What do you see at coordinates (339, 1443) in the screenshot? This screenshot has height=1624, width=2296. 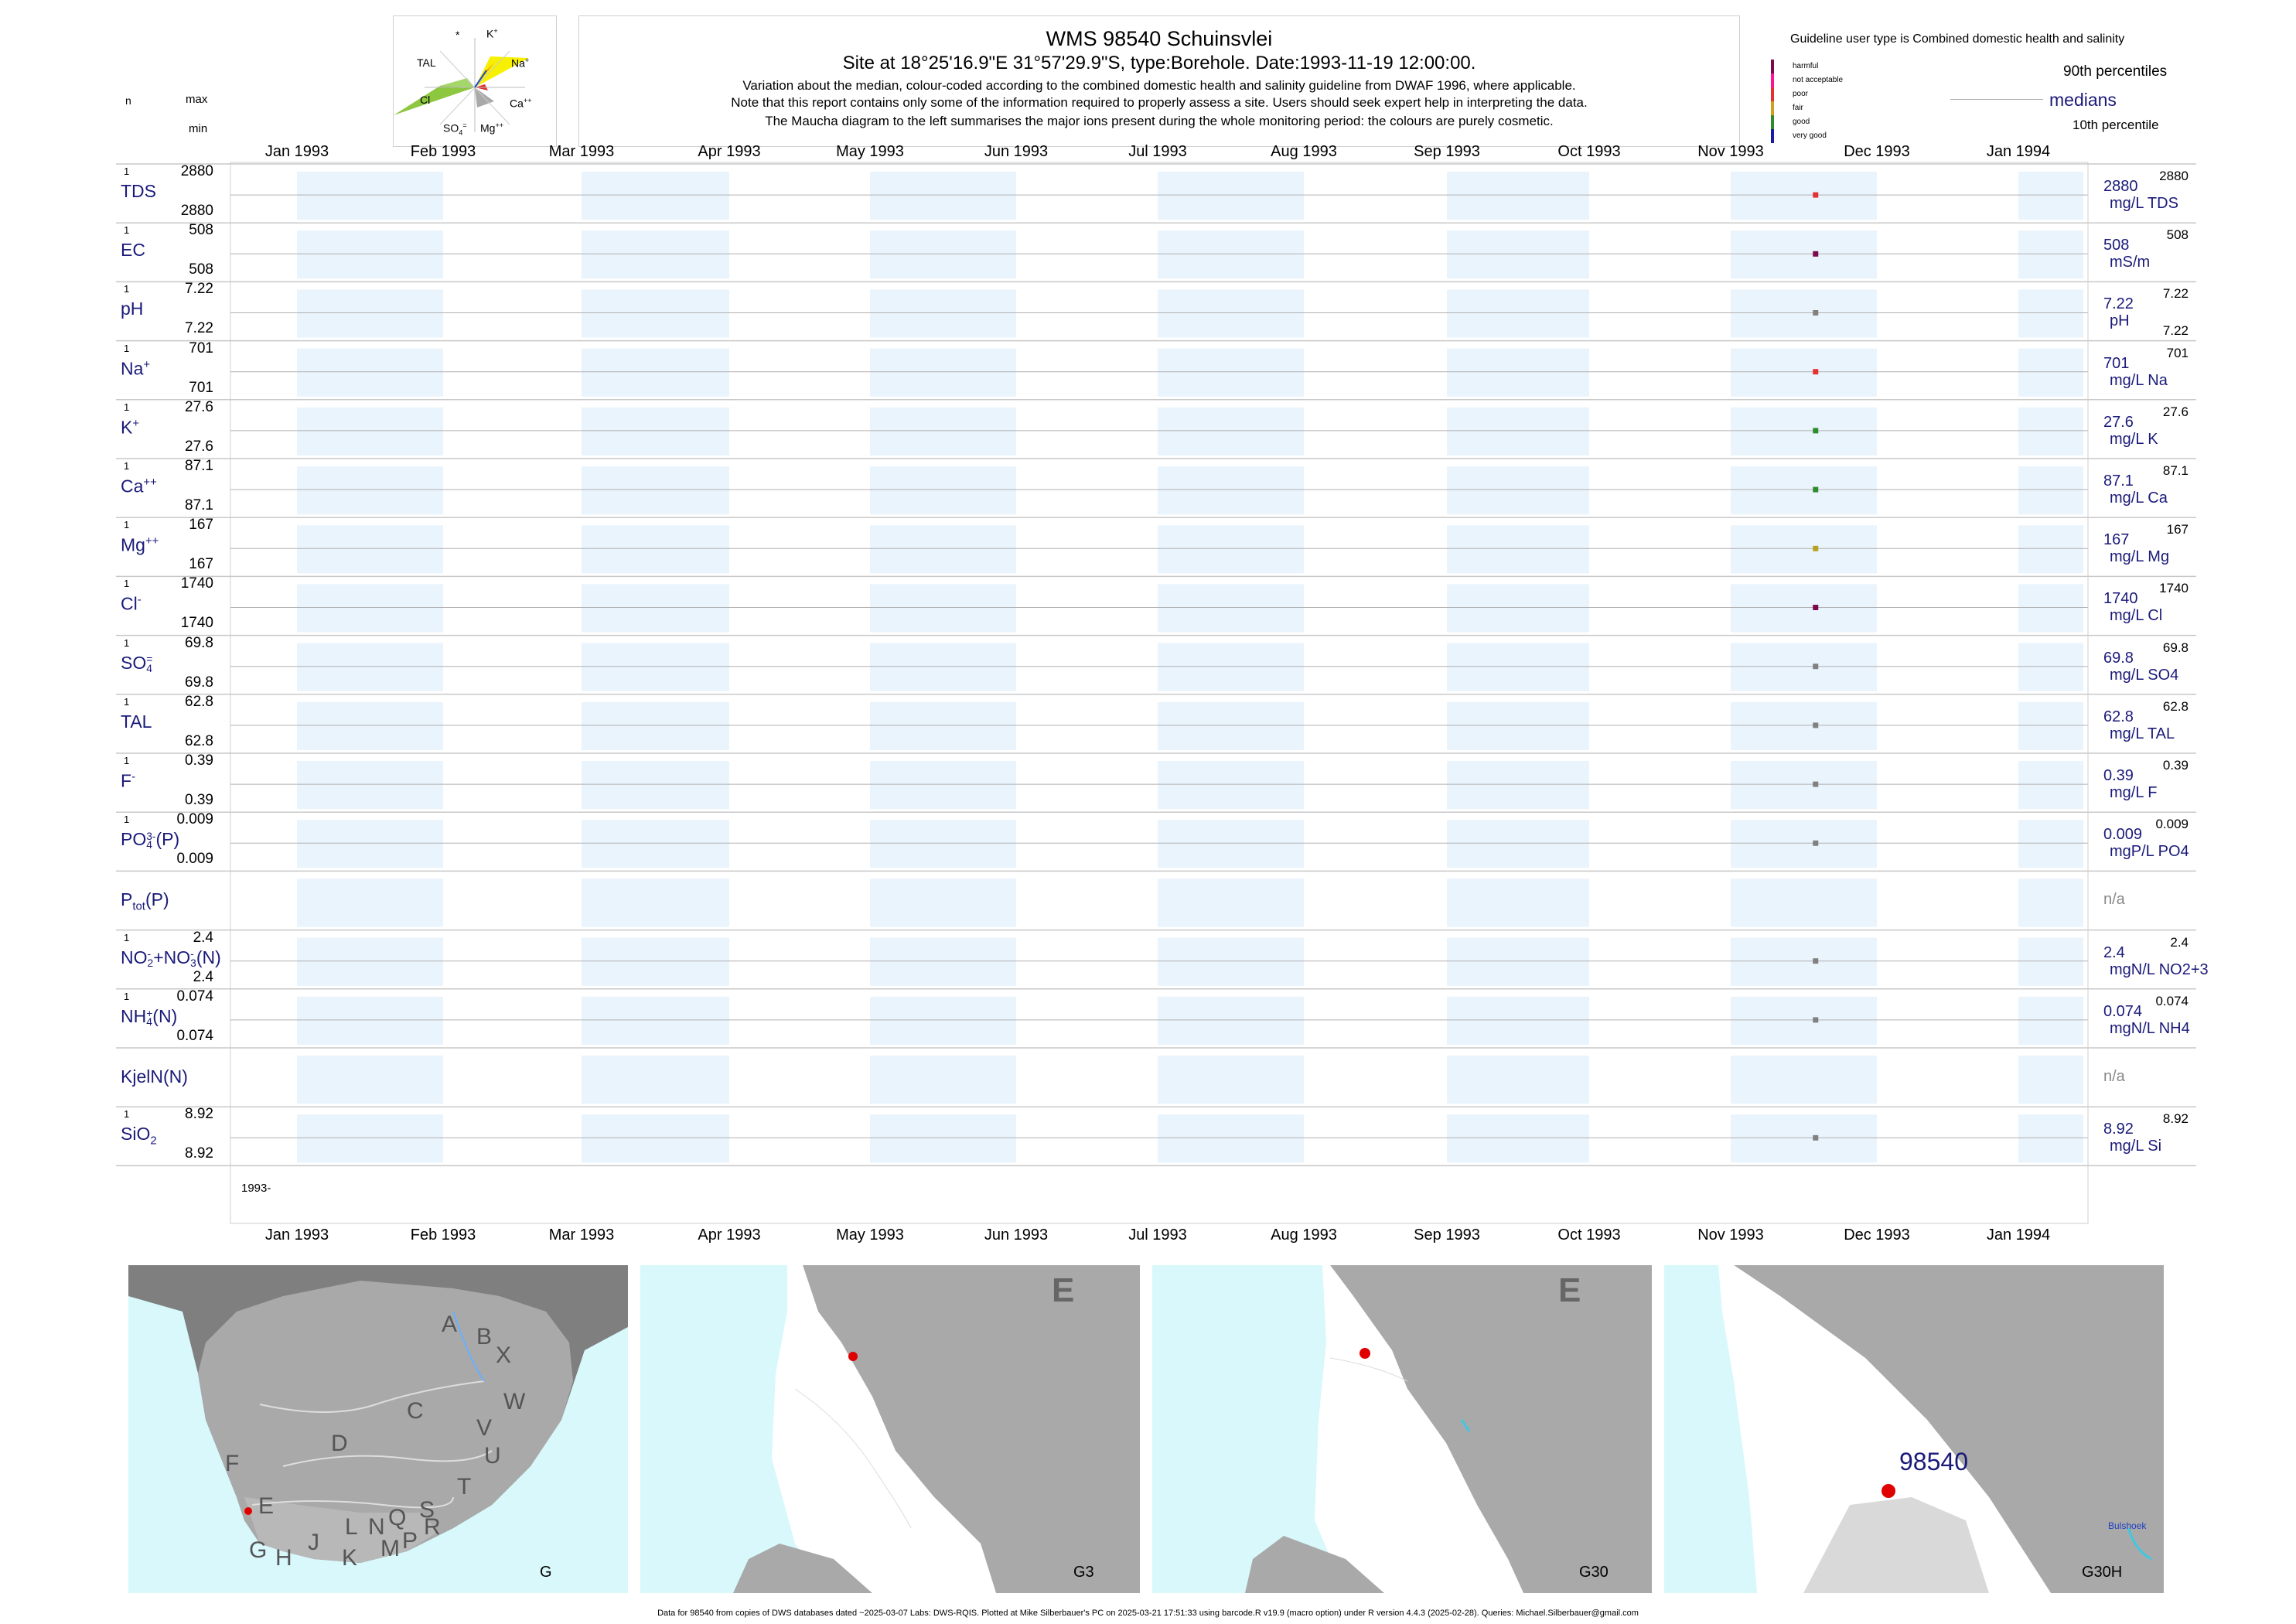 I see `region-D: D` at bounding box center [339, 1443].